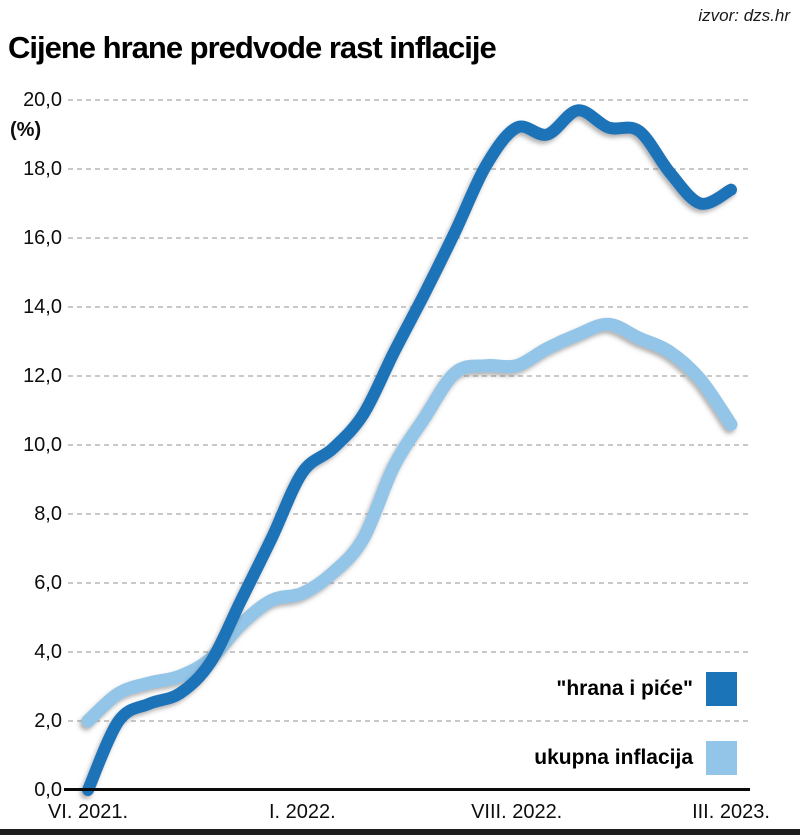  I want to click on footer-bar, so click(400, 832).